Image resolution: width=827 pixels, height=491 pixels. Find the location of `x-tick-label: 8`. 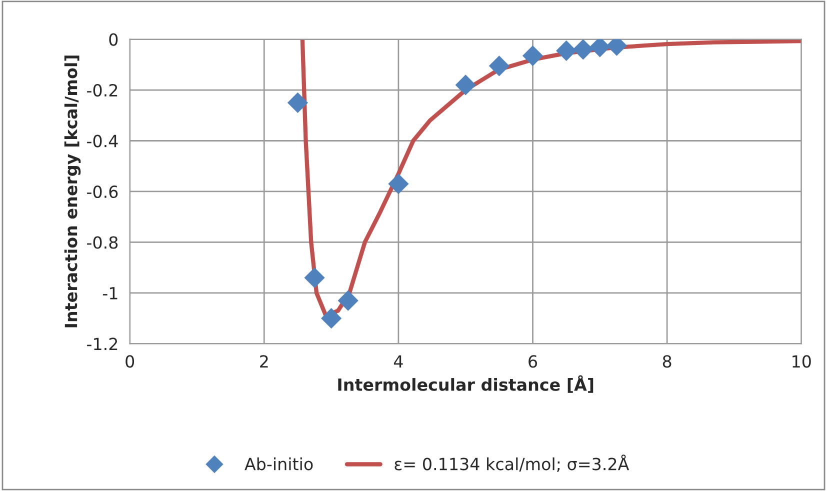

x-tick-label: 8 is located at coordinates (667, 361).